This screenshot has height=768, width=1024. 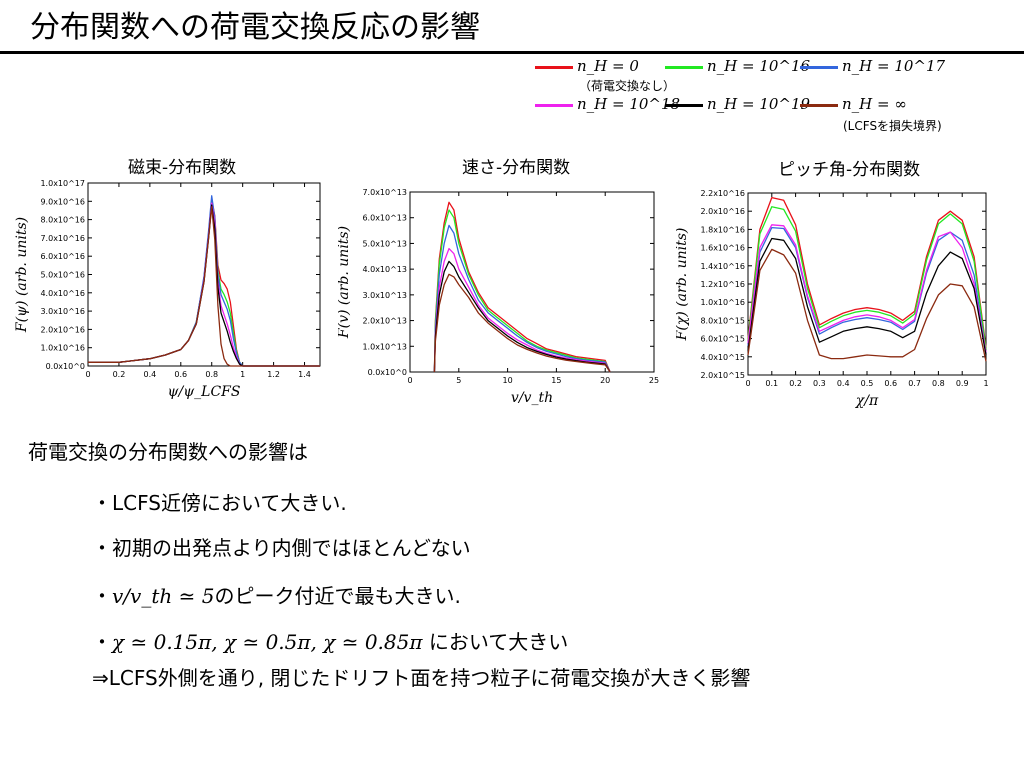 I want to click on y-tick-label: 9.0x10^16, so click(x=62, y=201).